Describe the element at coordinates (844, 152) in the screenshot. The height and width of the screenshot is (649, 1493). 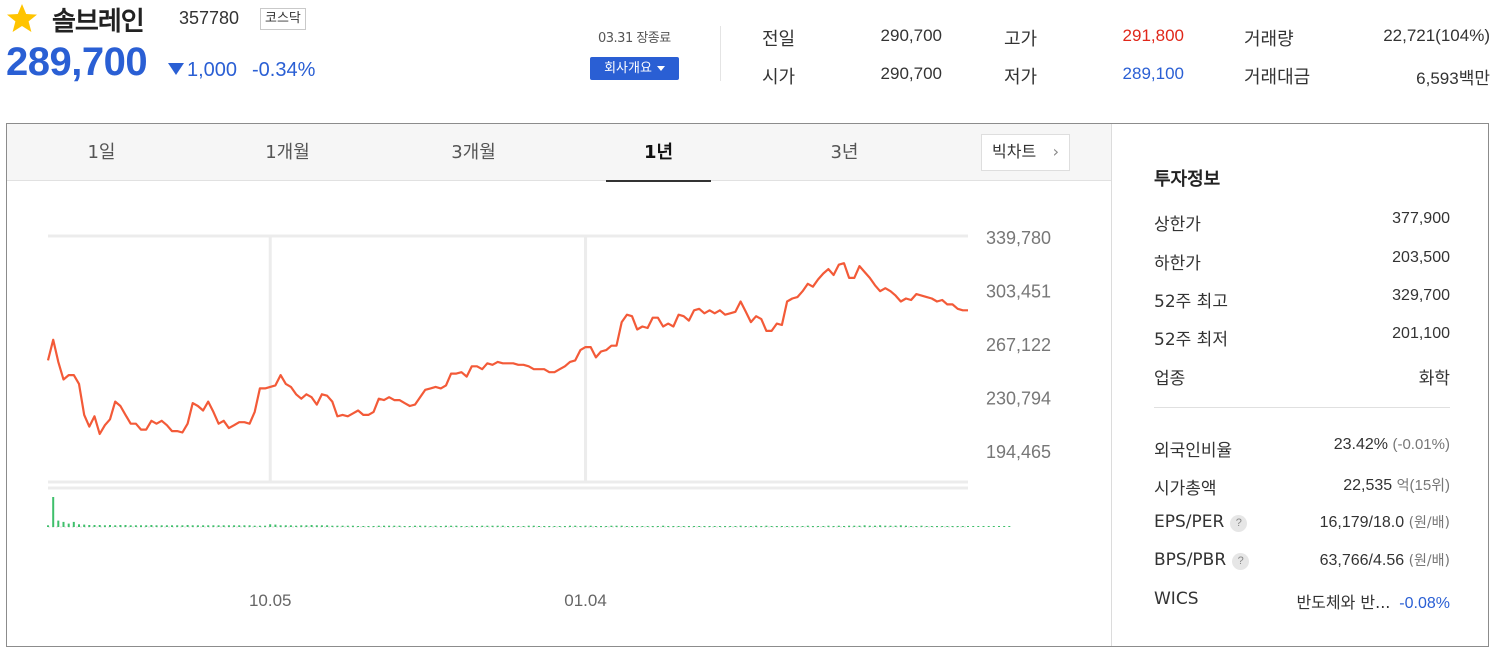
I see `tab-3year: 3년` at that location.